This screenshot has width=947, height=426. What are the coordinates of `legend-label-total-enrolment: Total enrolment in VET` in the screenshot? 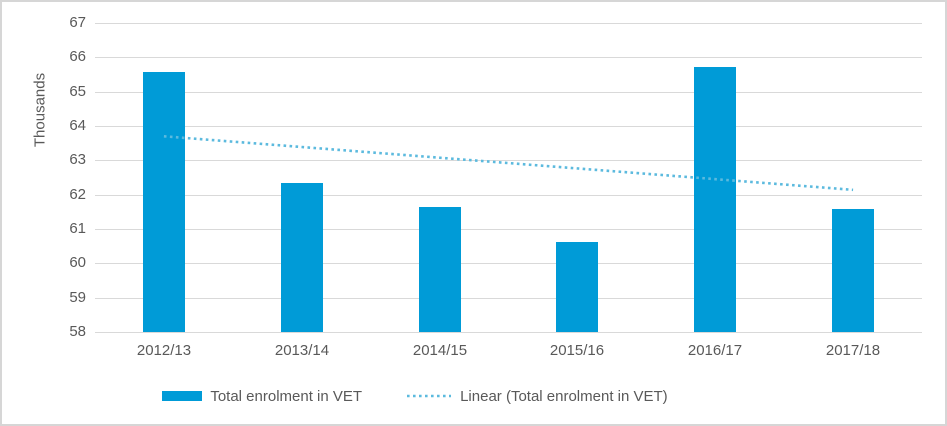 It's located at (286, 396).